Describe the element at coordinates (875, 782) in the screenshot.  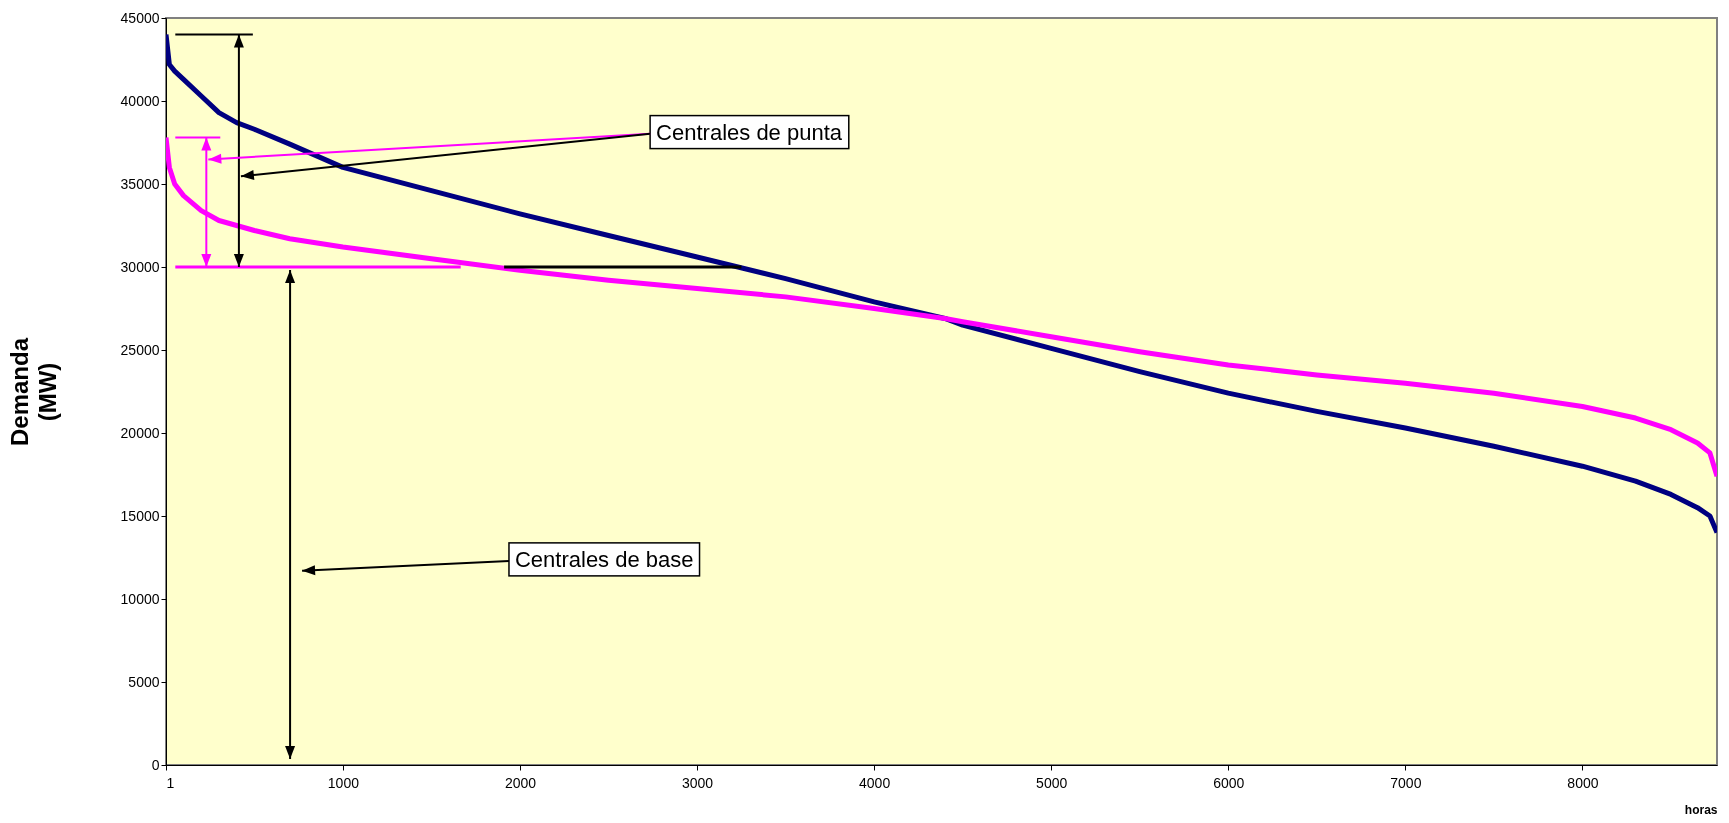
I see `x-tick-label: 4000` at that location.